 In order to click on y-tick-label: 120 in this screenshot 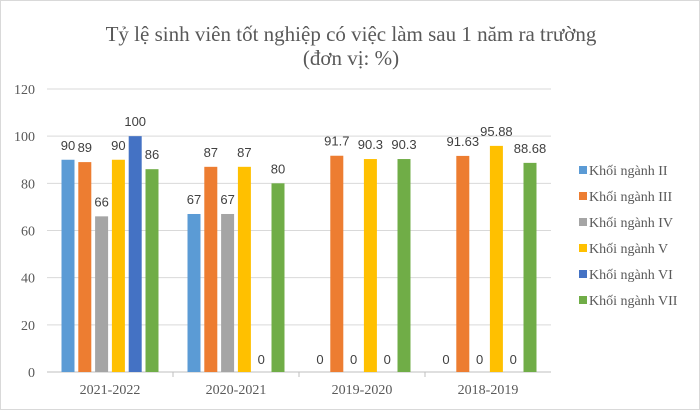, I will do `click(24, 90)`.